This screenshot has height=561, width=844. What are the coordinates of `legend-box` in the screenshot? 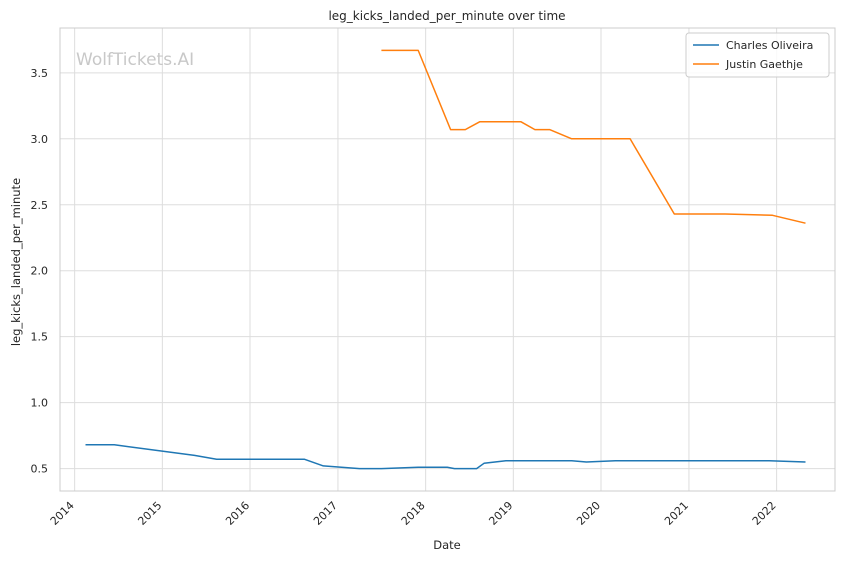 It's located at (757, 55).